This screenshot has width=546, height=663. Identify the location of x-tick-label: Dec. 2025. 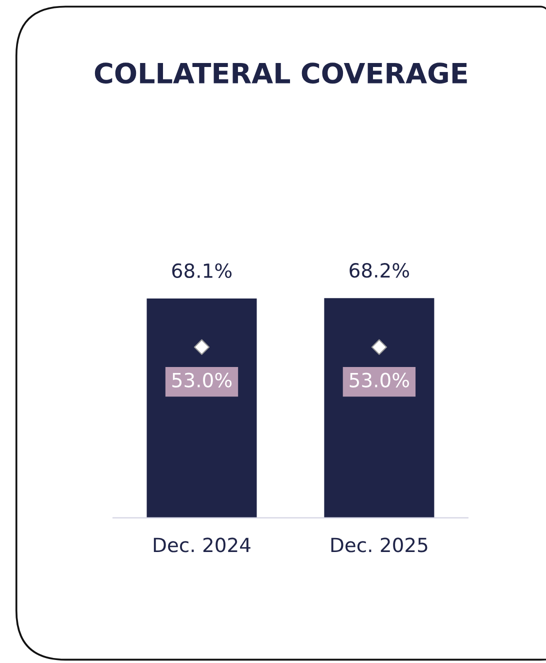
(379, 545).